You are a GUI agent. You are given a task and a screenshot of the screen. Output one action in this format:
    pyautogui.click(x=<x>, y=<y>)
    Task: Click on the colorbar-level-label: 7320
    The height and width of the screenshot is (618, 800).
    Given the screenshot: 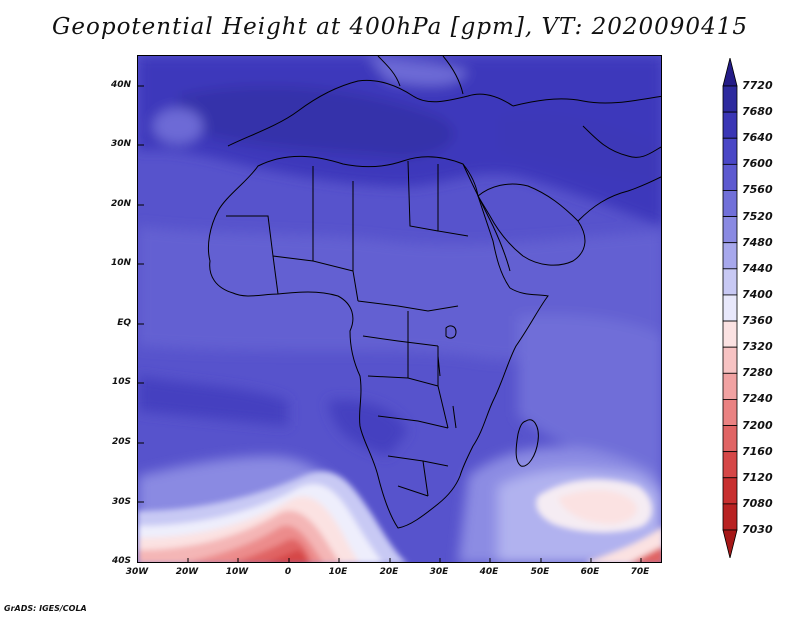 What is the action you would take?
    pyautogui.click(x=757, y=347)
    